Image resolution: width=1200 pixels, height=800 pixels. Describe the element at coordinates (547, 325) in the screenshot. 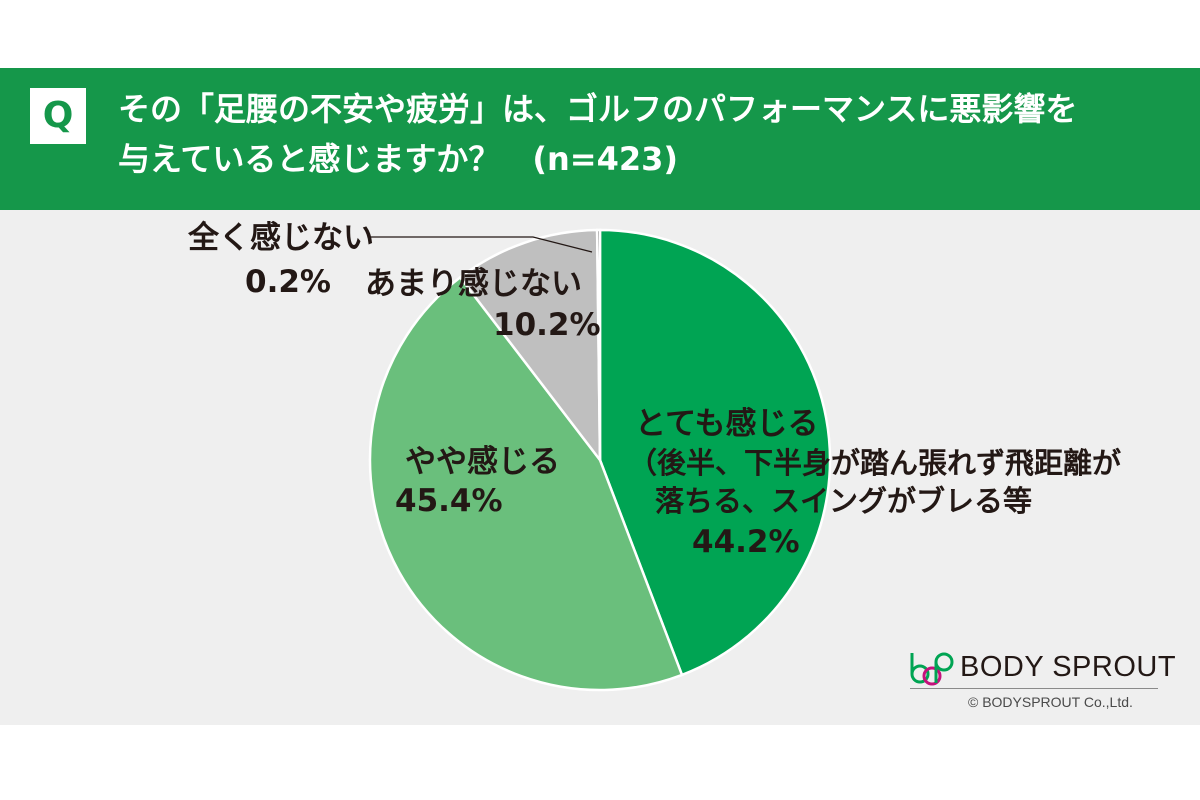

I see `label-amari-value: 10.2%` at that location.